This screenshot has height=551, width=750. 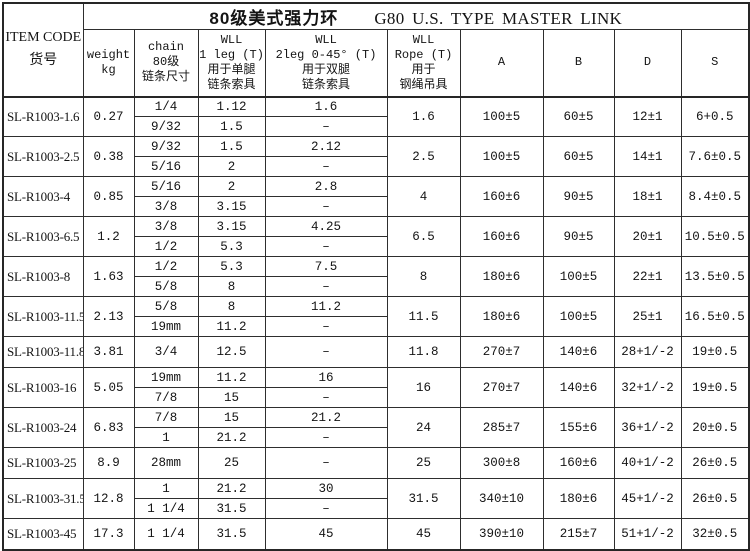 What do you see at coordinates (647, 276) in the screenshot?
I see `dim-d-cell: 22±1` at bounding box center [647, 276].